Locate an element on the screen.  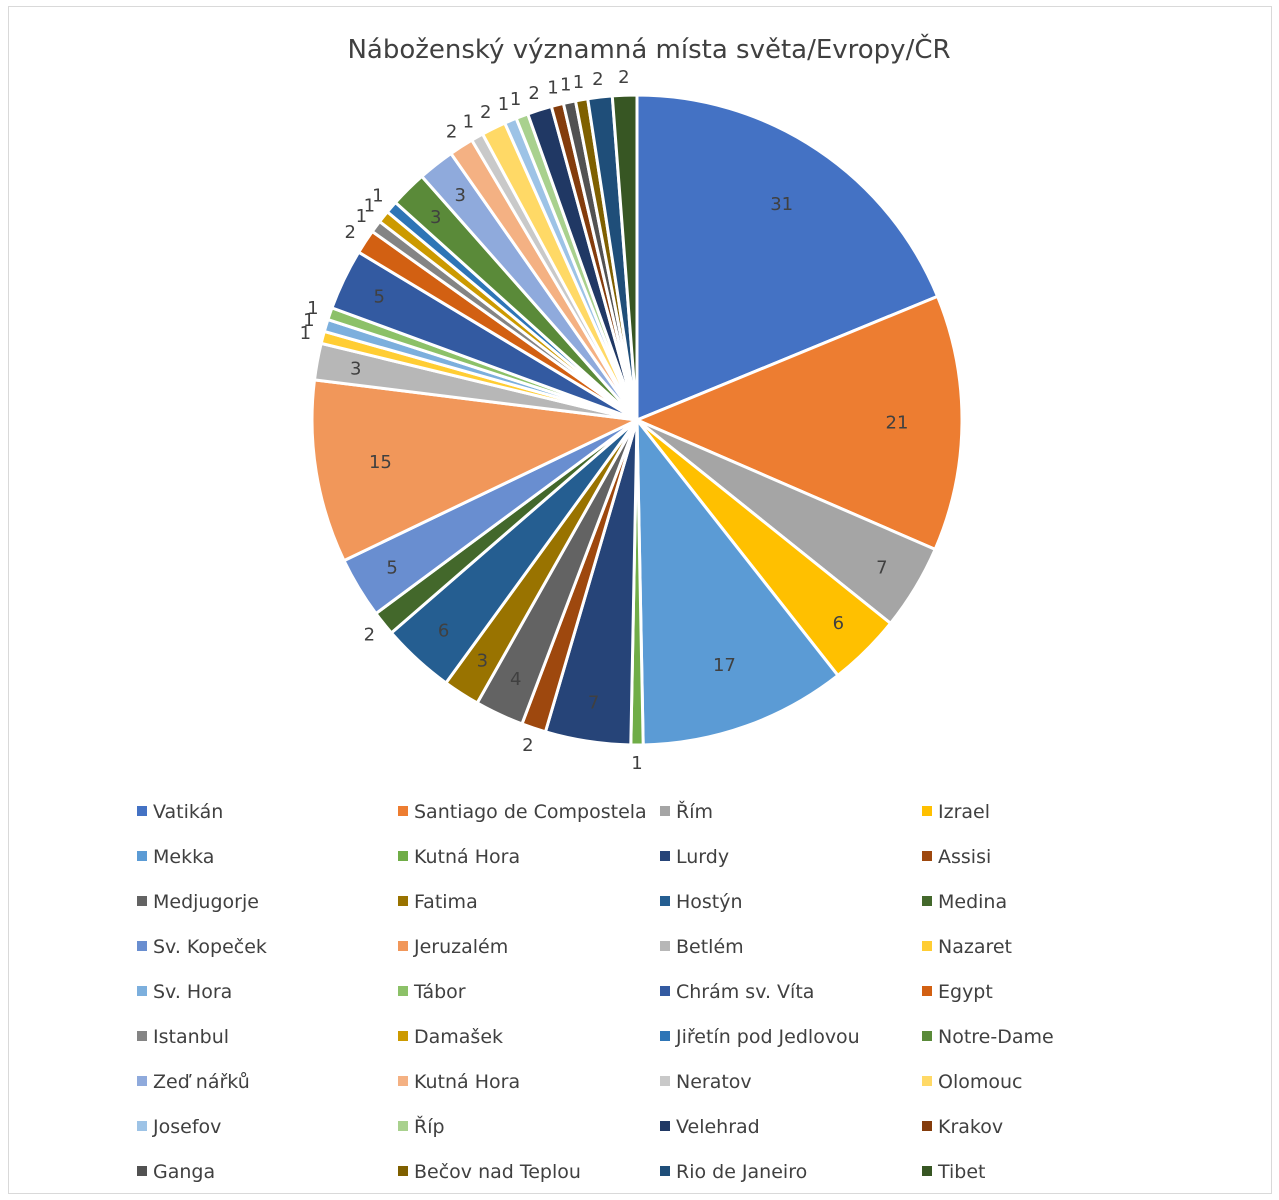
data-label-33: 1 is located at coordinates (565, 85).